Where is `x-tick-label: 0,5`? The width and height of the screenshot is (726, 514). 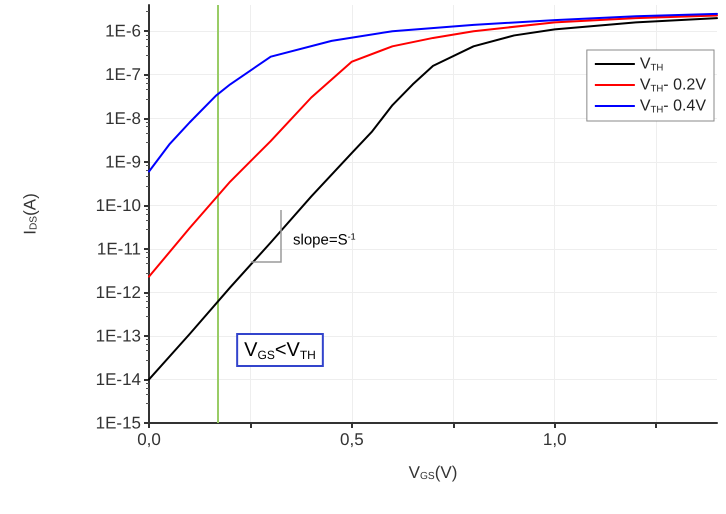
x-tick-label: 0,5 is located at coordinates (352, 439).